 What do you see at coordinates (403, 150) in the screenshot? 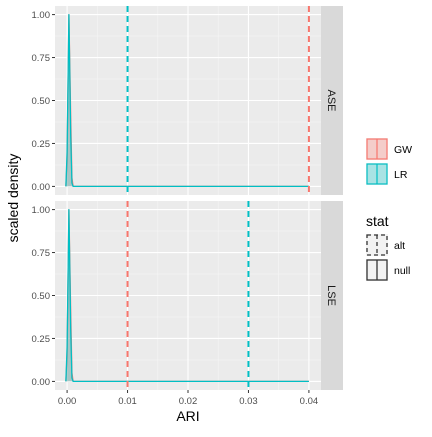
I see `legend-key-label: GW` at bounding box center [403, 150].